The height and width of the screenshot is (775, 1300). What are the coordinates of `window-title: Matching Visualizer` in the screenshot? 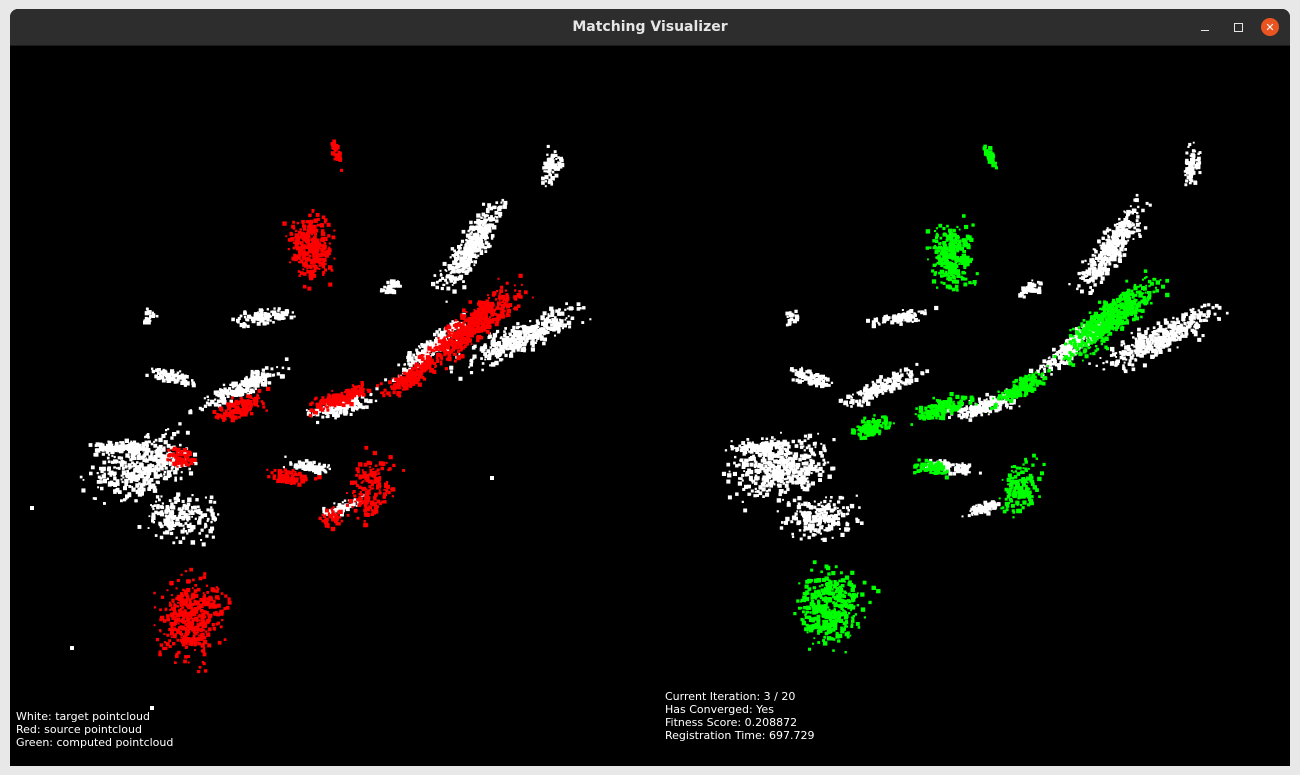 It's located at (650, 27).